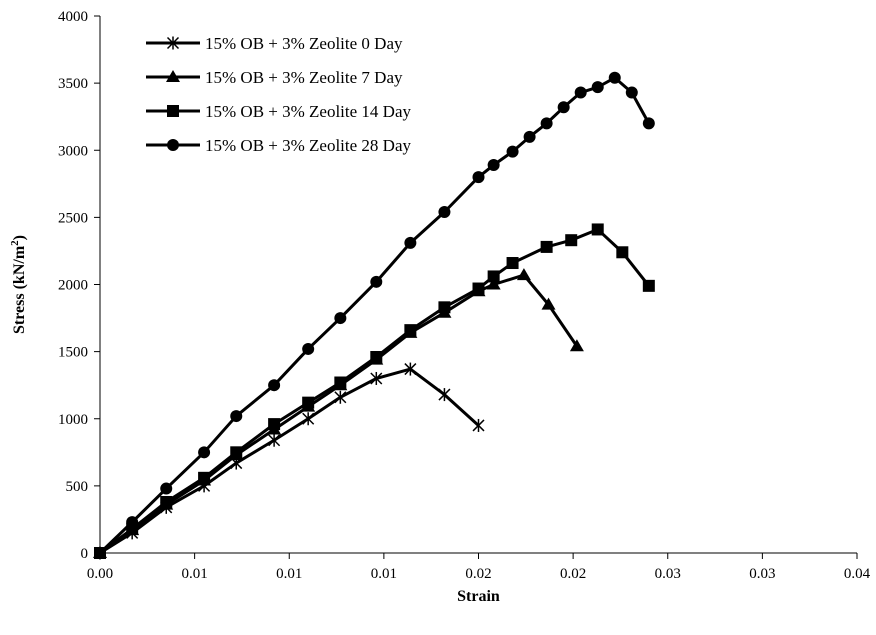 The width and height of the screenshot is (876, 635). What do you see at coordinates (308, 111) in the screenshot?
I see `legend-label: 15% OB + 3% Zeolite 14 Day` at bounding box center [308, 111].